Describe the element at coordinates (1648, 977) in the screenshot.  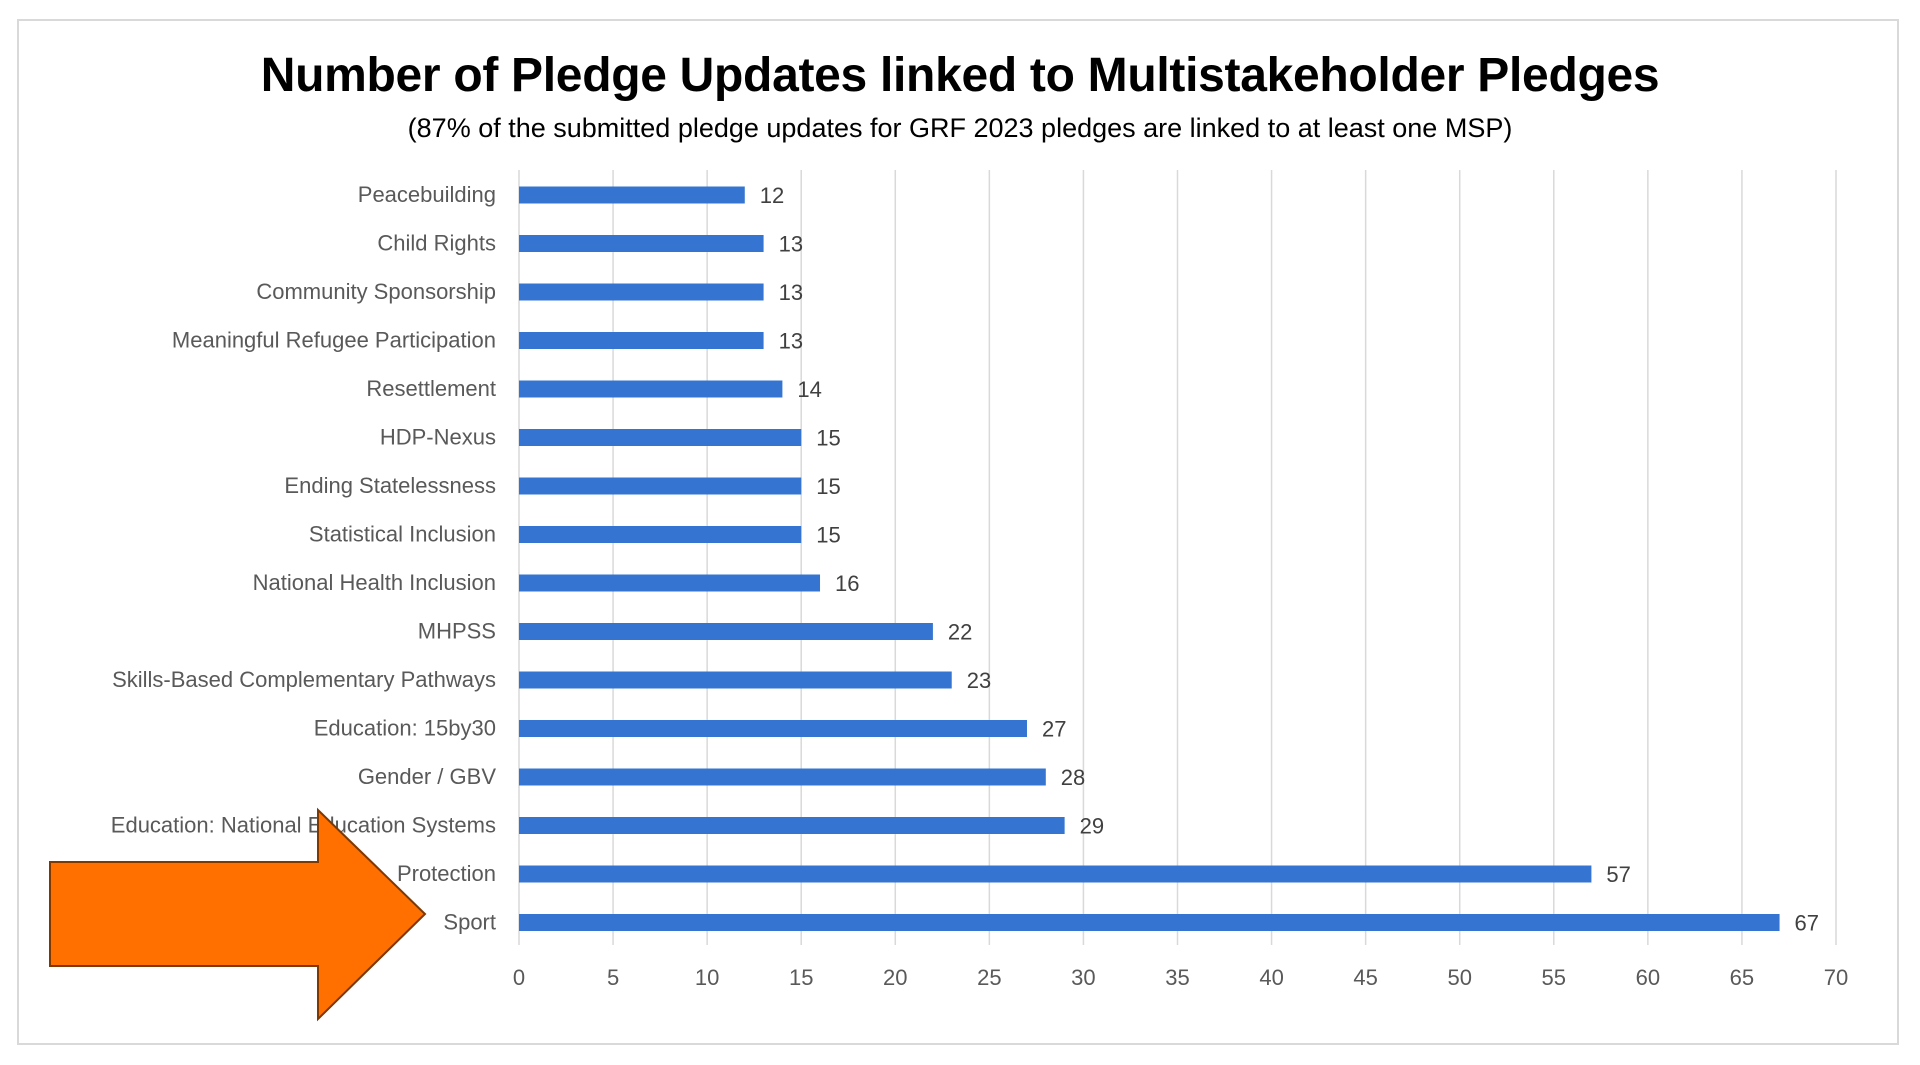
I see `x-tick-label: 60` at that location.